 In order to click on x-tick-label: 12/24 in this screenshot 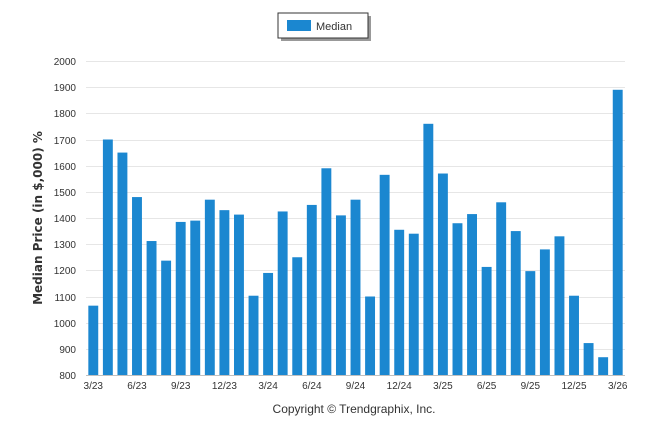, I will do `click(399, 386)`.